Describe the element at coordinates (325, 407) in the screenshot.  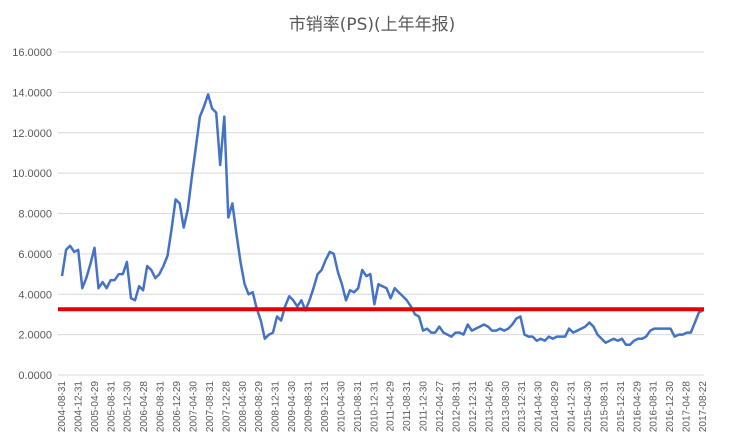
I see `x-tick-label: 2009-12-31` at that location.